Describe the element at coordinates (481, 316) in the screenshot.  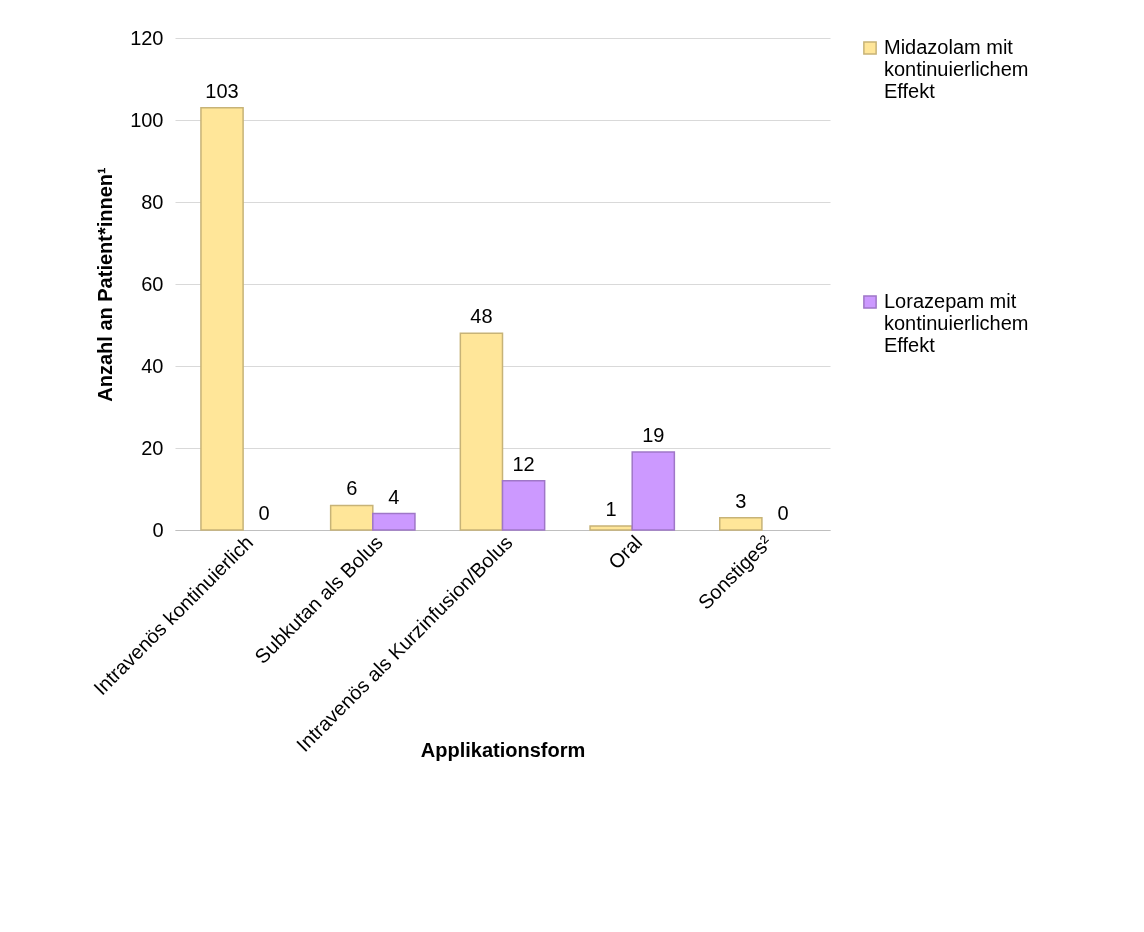
I see `data-label: 48` at that location.